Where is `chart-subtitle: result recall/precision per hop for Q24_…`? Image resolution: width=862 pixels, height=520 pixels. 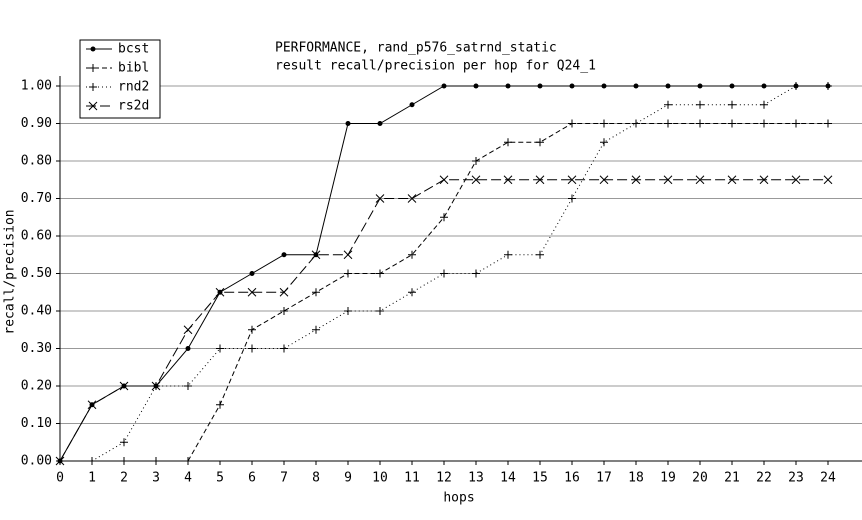 chart-subtitle: result recall/precision per hop for Q24_… is located at coordinates (435, 66).